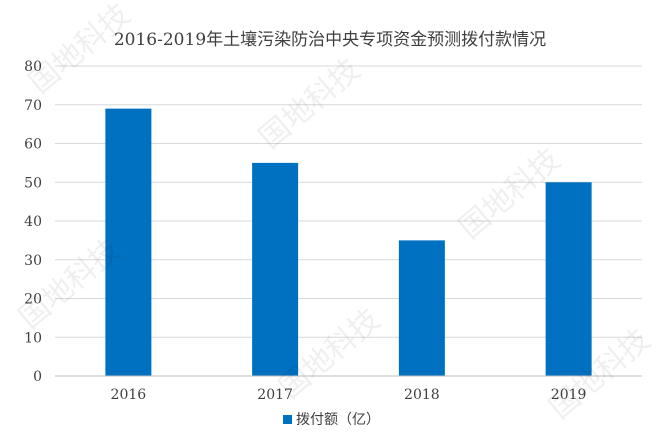 This screenshot has height=440, width=660. Describe the element at coordinates (33, 67) in the screenshot. I see `y-tick-label: 80` at that location.